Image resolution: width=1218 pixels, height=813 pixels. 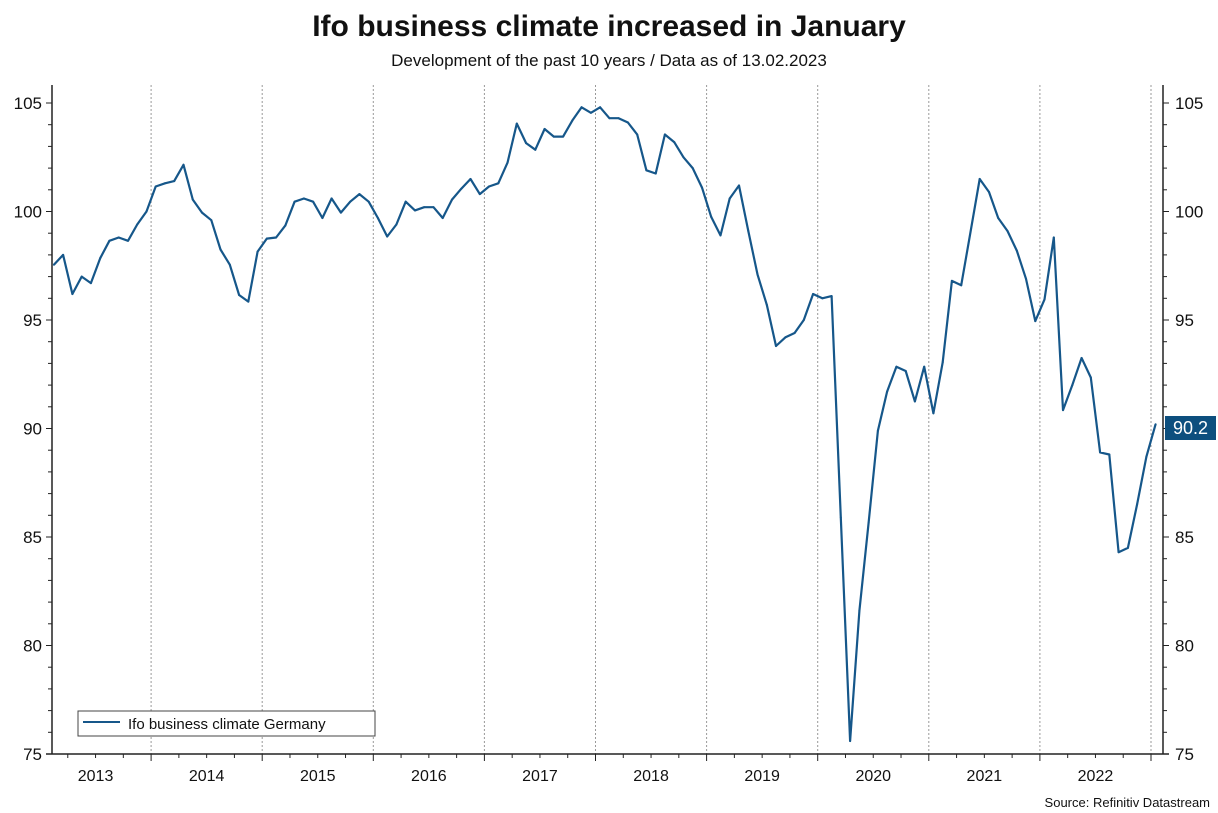 I want to click on y-tick-label-left: 95, so click(x=32, y=320).